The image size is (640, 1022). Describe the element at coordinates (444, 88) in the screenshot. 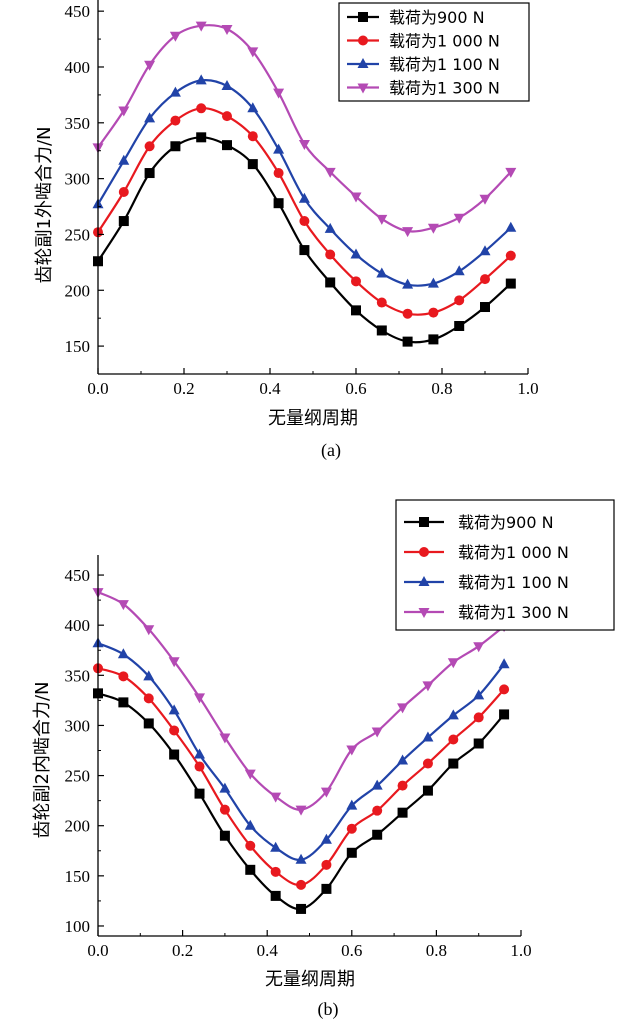

I see `legend-label: 载荷为1 300 N` at that location.